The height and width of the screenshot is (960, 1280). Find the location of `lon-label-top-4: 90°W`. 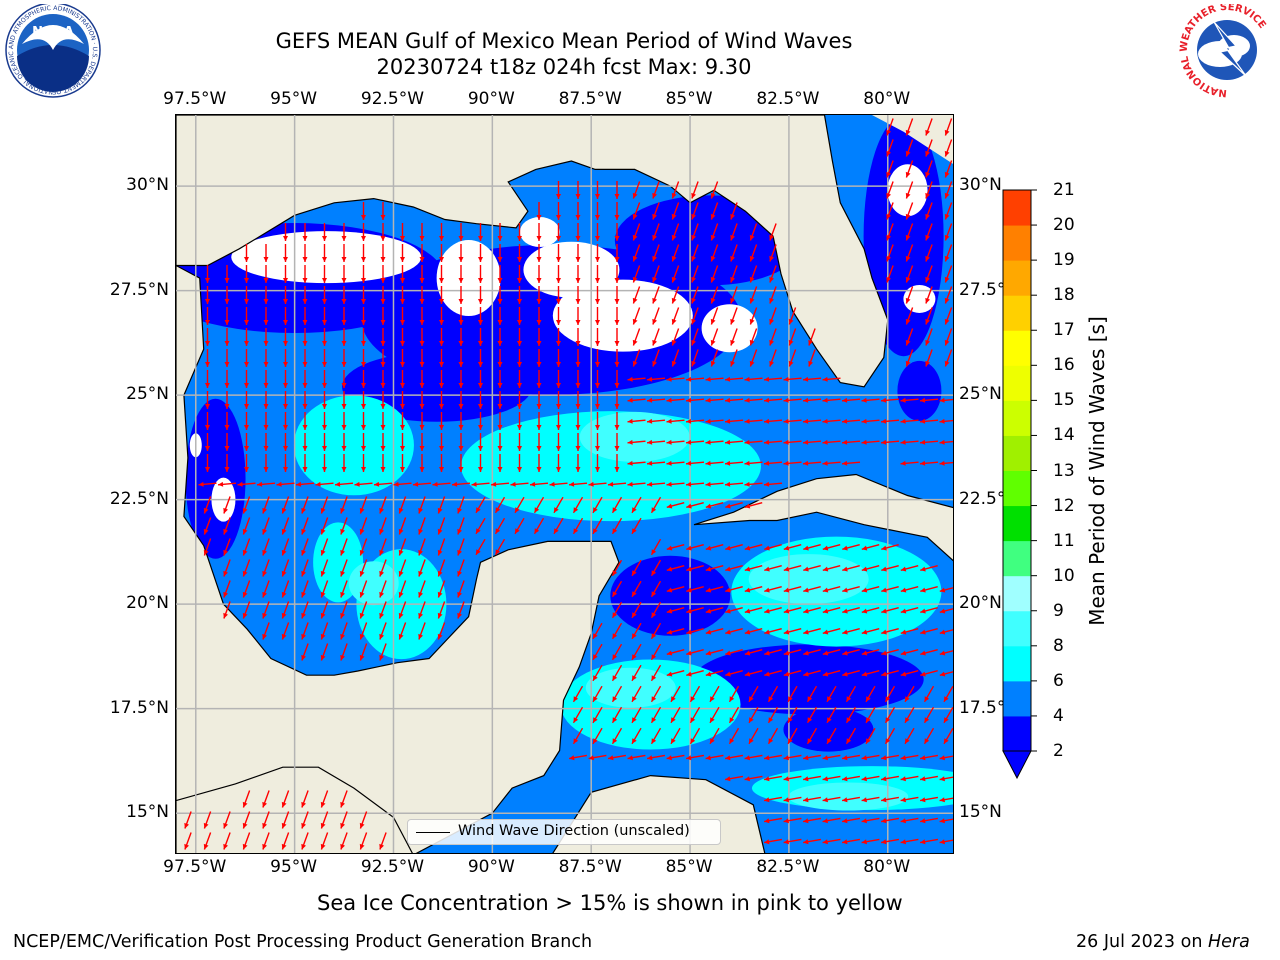

lon-label-top-4: 90°W is located at coordinates (491, 99).